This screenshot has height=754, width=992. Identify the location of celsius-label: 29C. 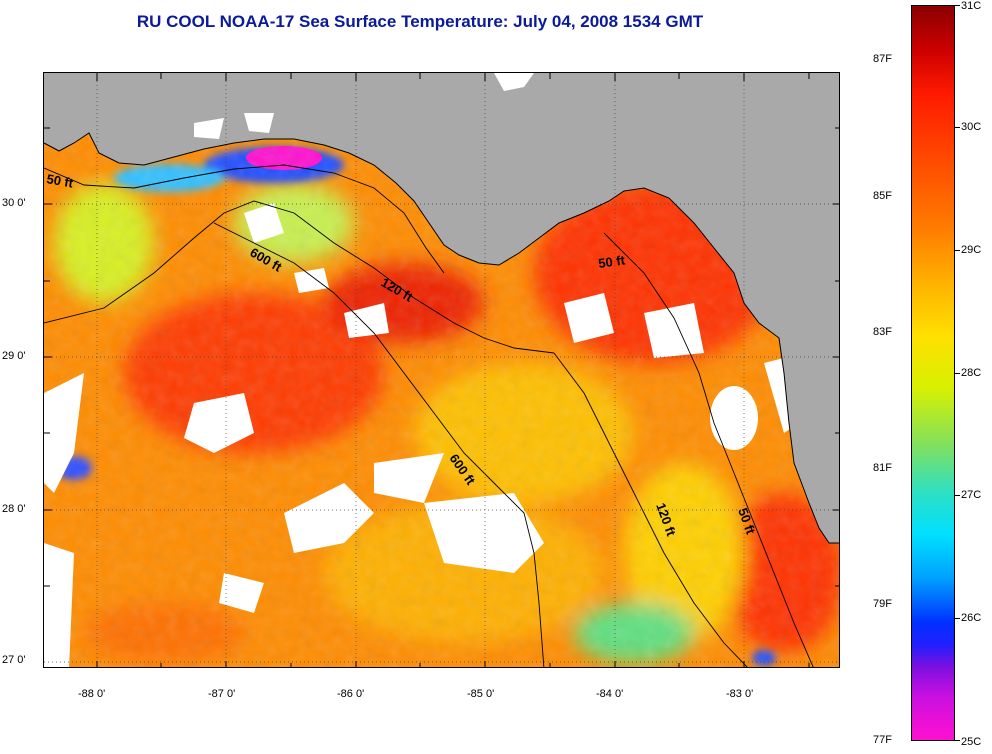
(971, 250).